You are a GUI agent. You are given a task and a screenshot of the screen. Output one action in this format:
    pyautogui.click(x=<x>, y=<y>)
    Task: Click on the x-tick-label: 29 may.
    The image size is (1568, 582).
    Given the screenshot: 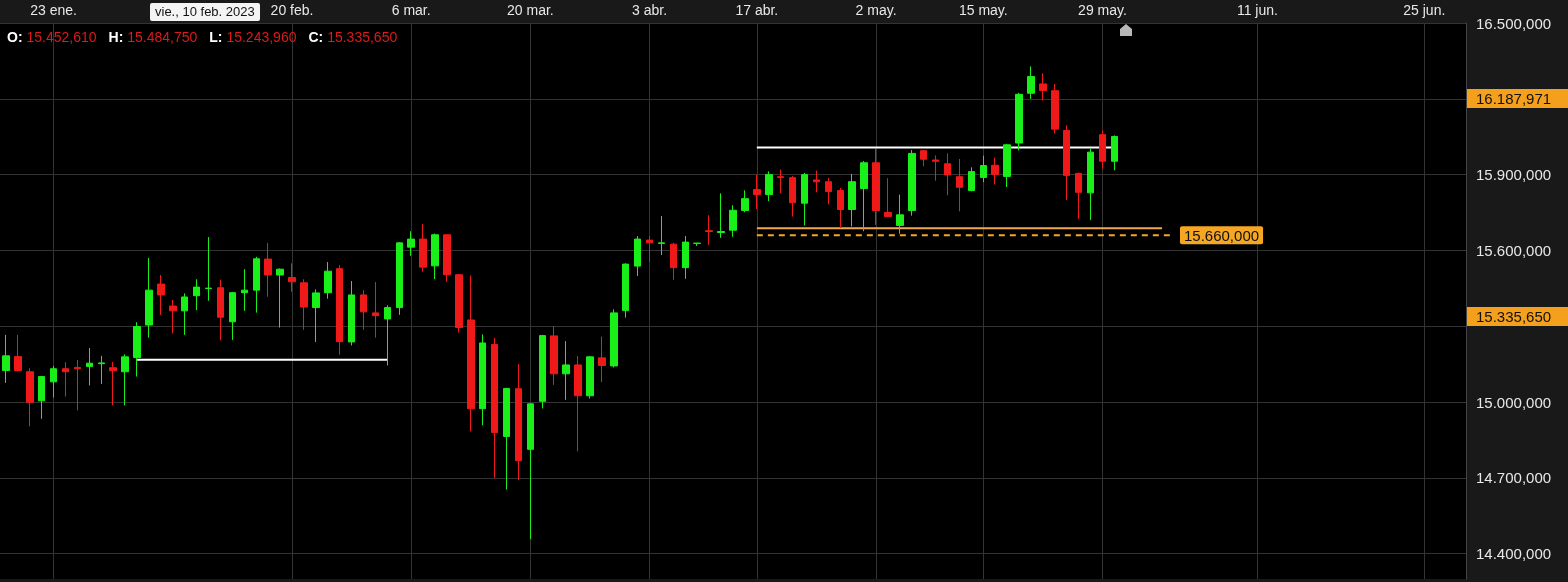 What is the action you would take?
    pyautogui.click(x=1102, y=10)
    